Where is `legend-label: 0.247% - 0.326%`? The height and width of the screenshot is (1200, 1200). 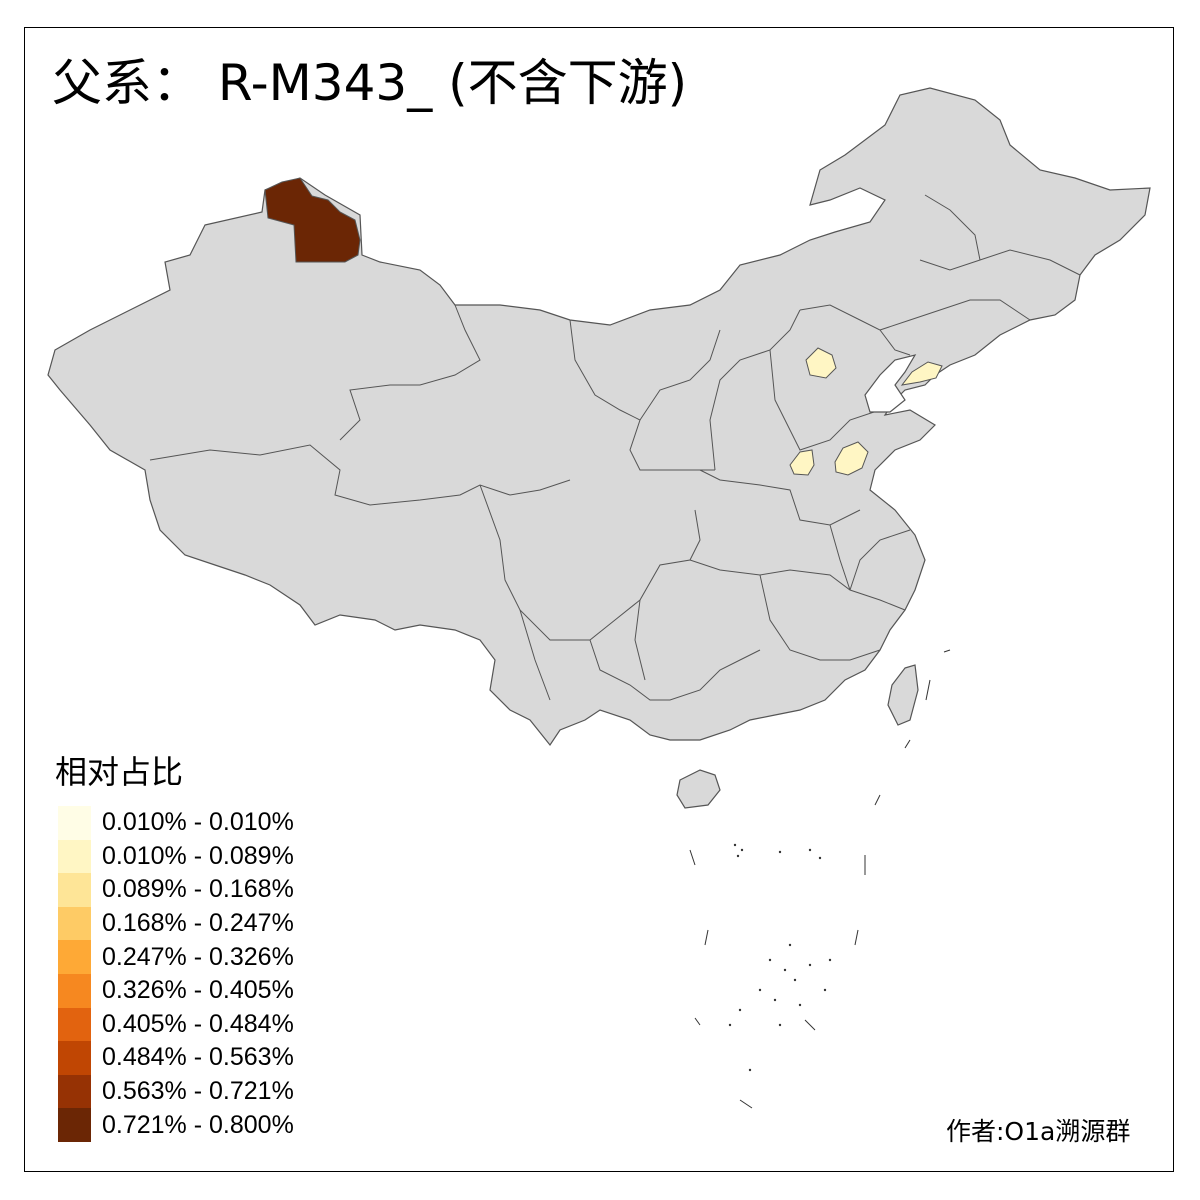
legend-label: 0.247% - 0.326% is located at coordinates (198, 956).